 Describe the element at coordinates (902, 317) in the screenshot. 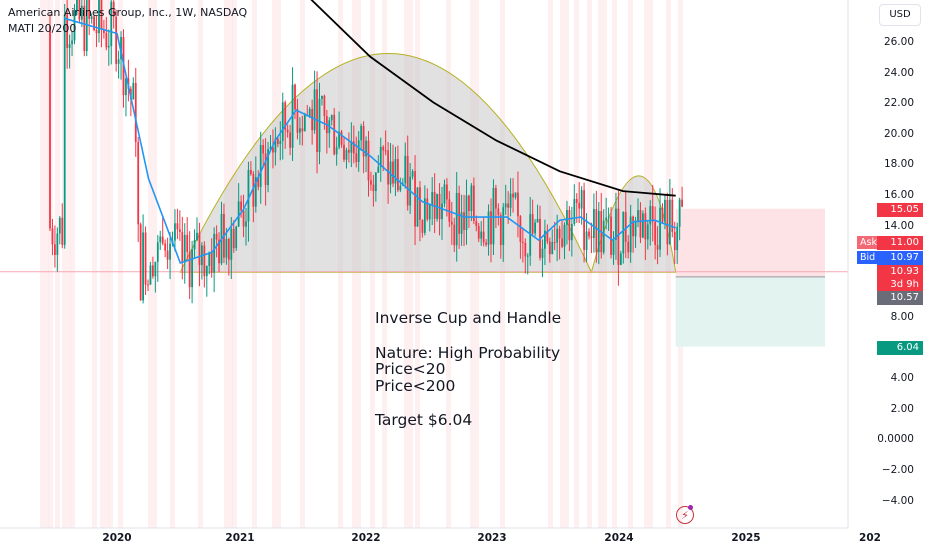

I see `y-tick: 8.00` at that location.